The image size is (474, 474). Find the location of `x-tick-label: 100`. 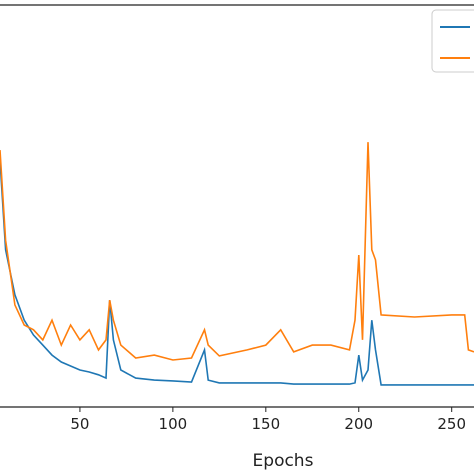

x-tick-label: 100 is located at coordinates (173, 424).